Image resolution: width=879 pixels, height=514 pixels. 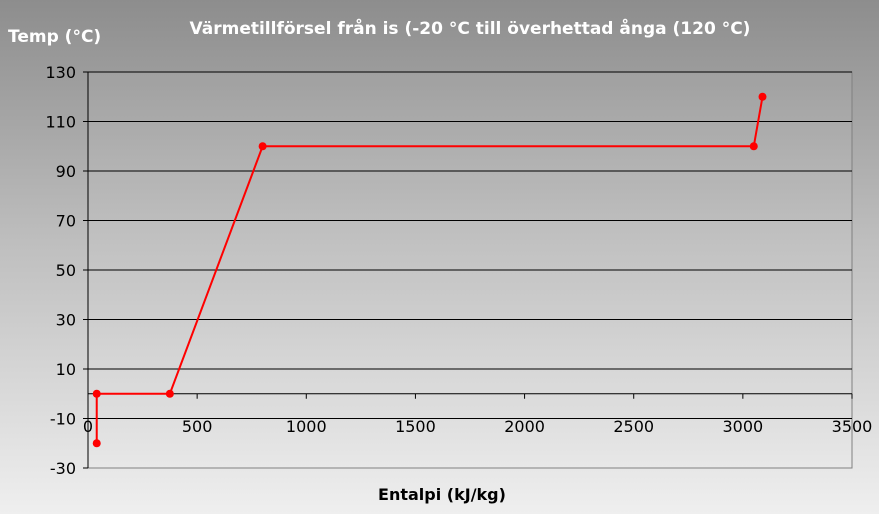 What do you see at coordinates (63, 419) in the screenshot?
I see `y-tick-label: -10` at bounding box center [63, 419].